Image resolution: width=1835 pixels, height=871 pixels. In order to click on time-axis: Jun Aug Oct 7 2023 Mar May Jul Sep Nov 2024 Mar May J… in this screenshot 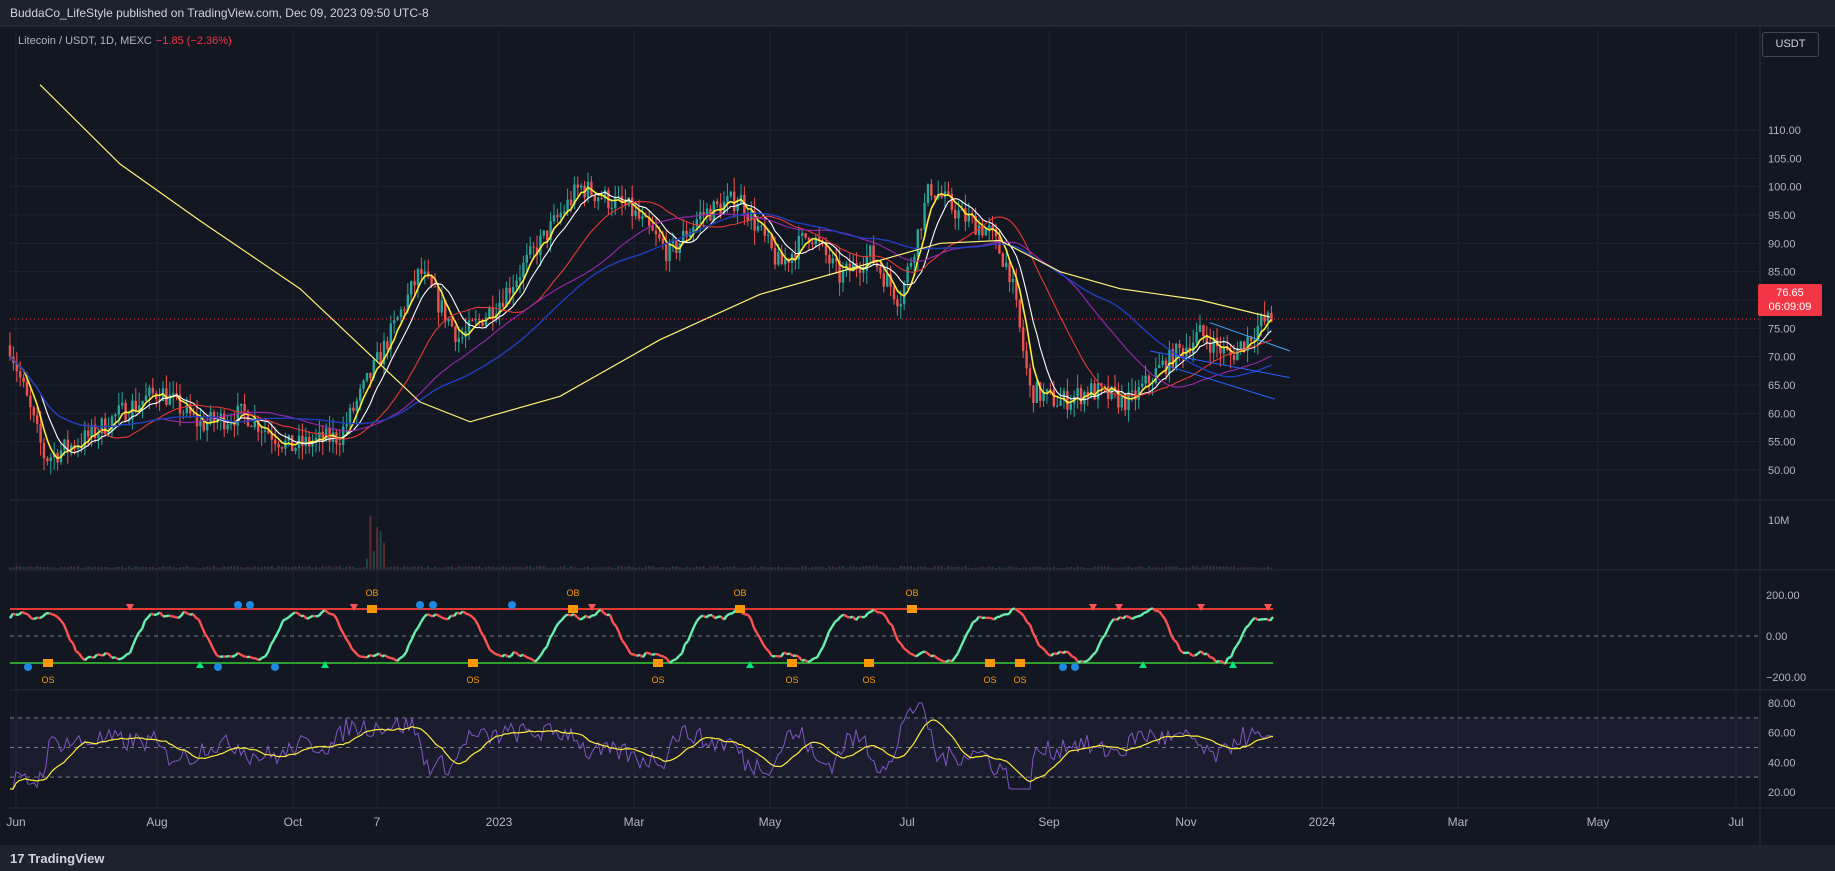, I will do `click(874, 822)`.